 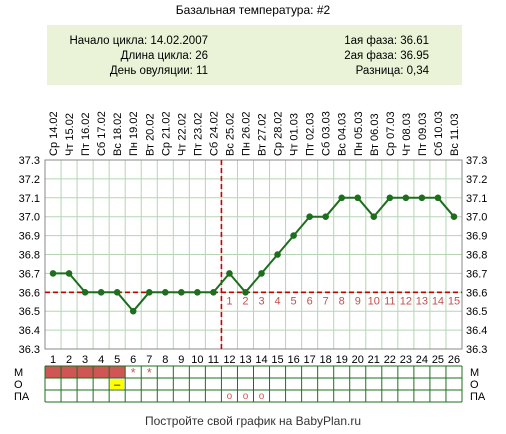 What do you see at coordinates (229, 301) in the screenshot?
I see `post-ovulation-day: 1` at bounding box center [229, 301].